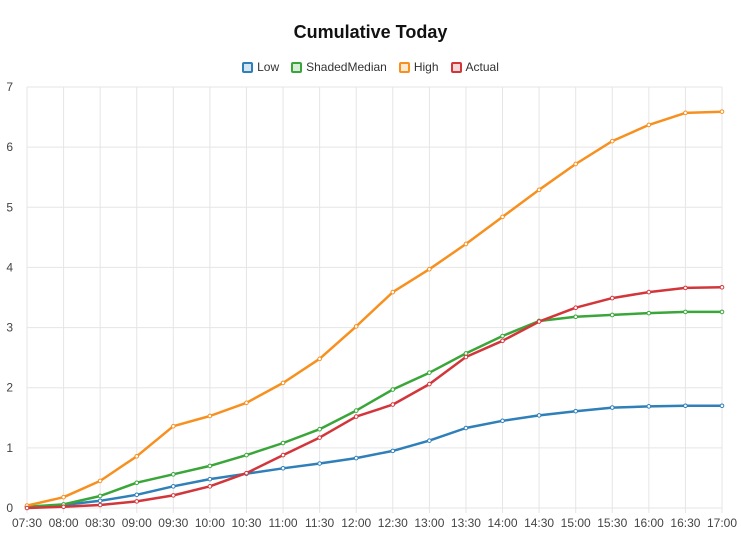  I want to click on y-tick-label: 3, so click(9, 328).